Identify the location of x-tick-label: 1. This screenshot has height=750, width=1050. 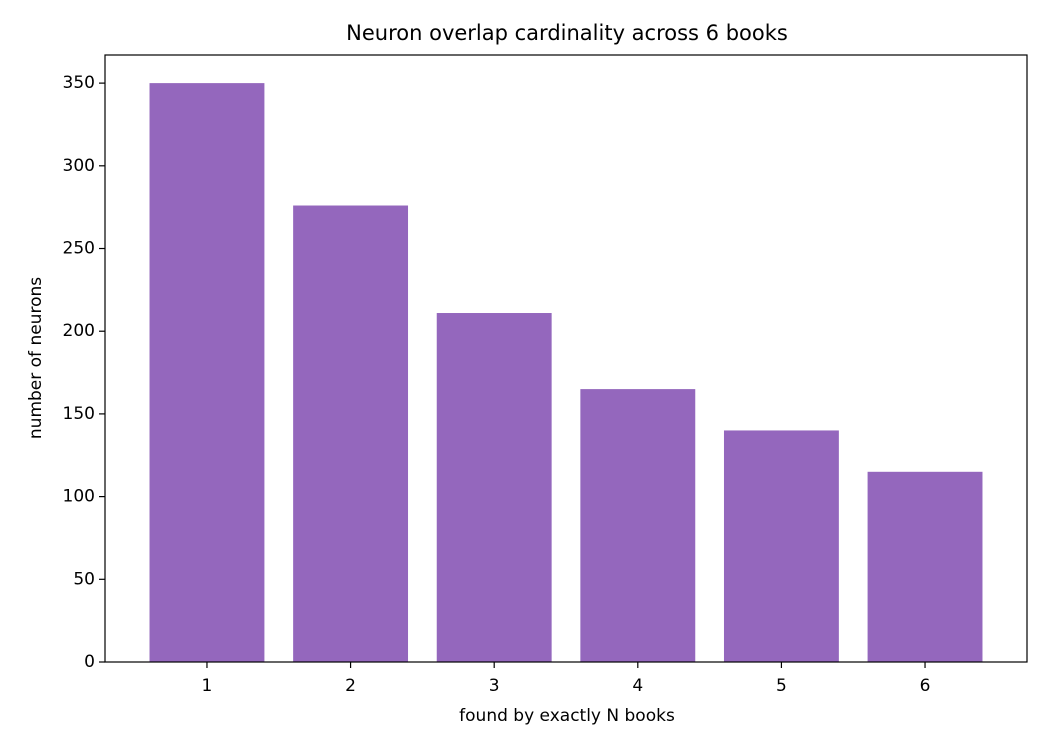
(207, 686).